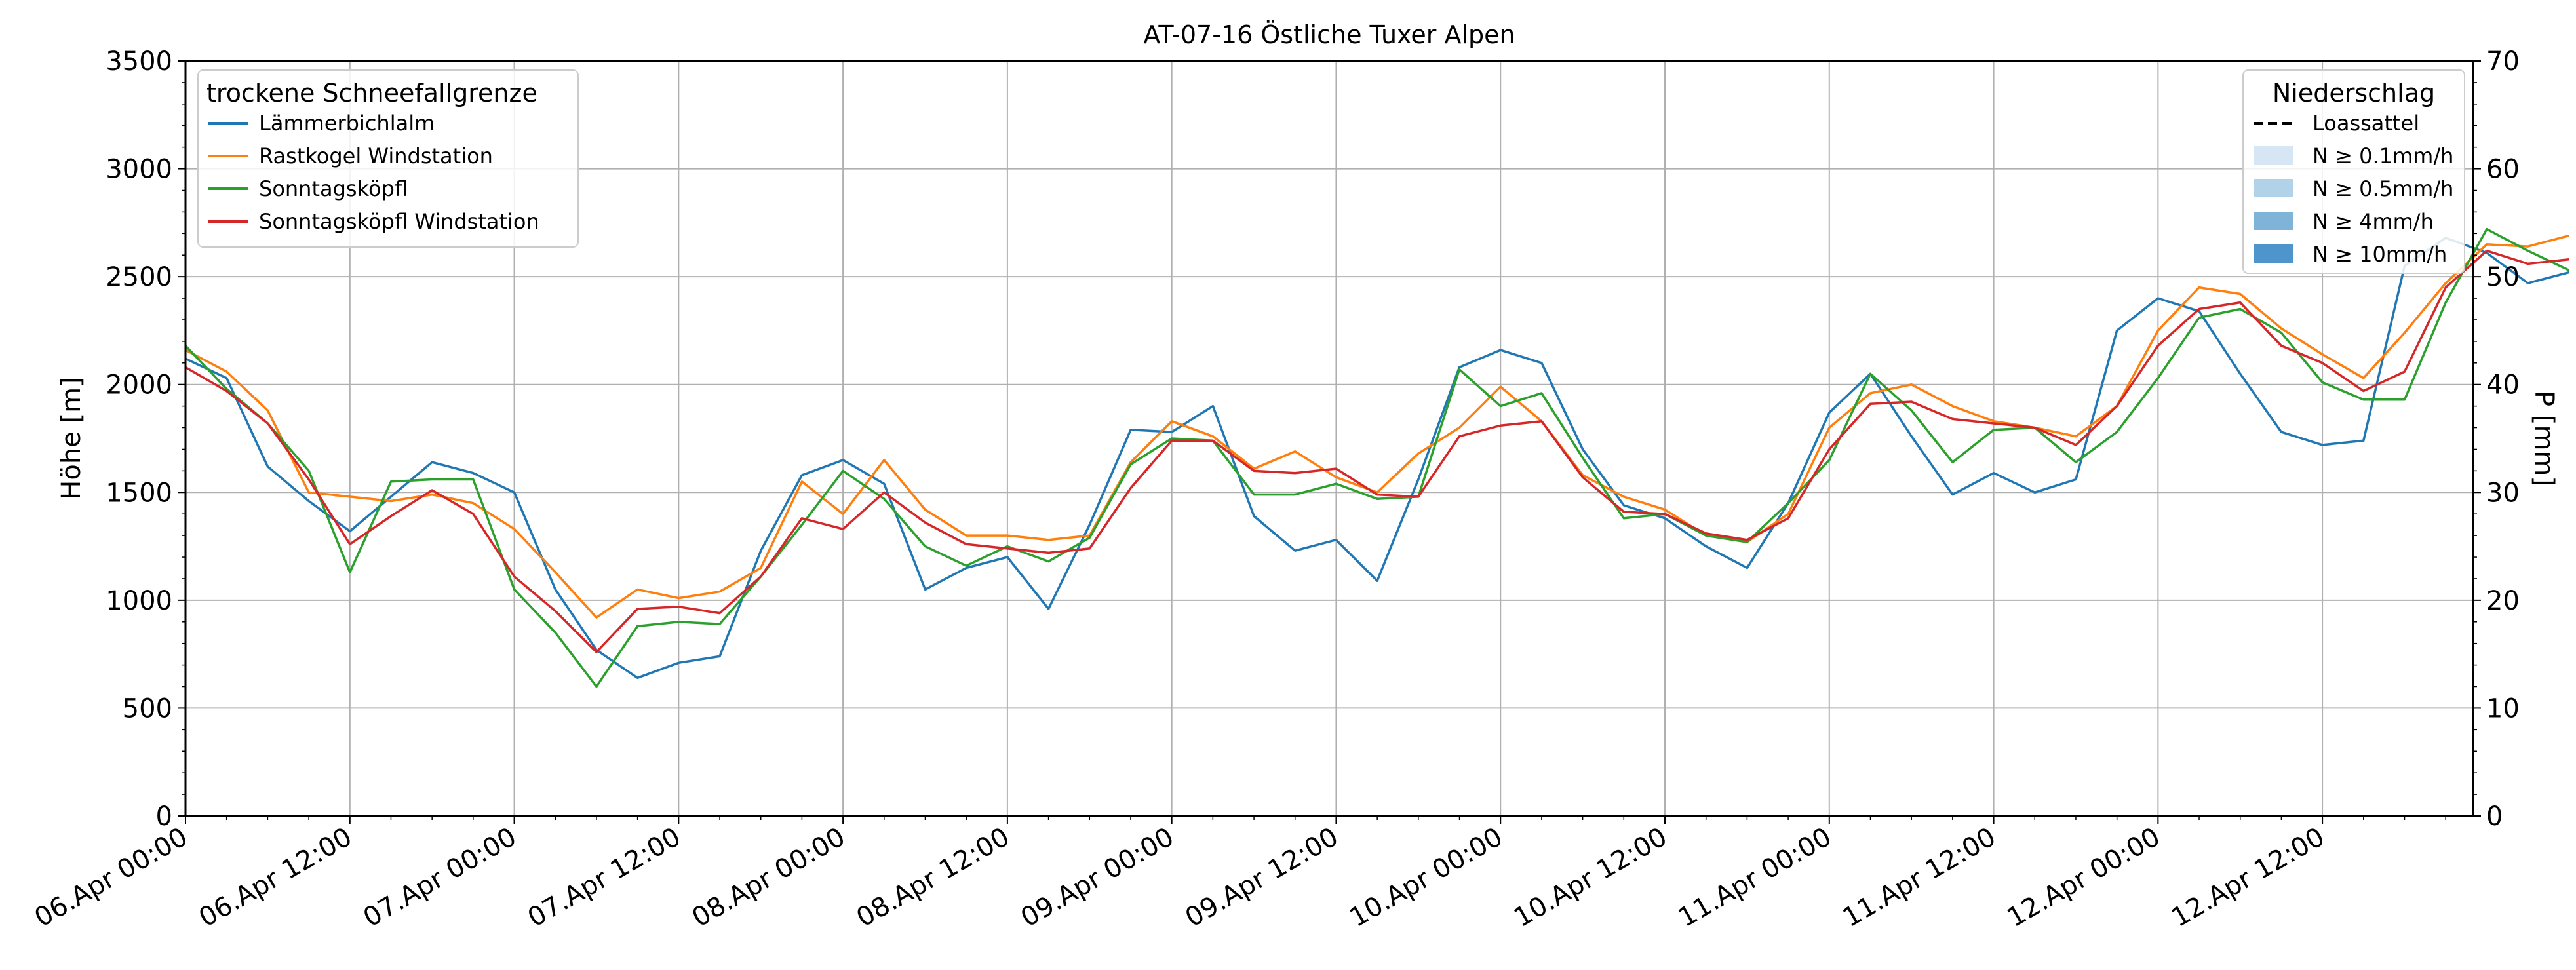 This screenshot has width=2576, height=970. I want to click on y-tick-label: 0, so click(164, 817).